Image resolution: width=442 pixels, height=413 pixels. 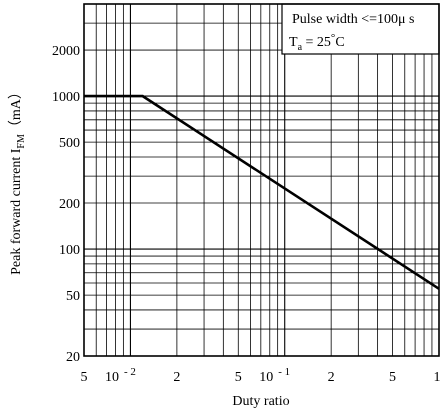 I want to click on annotation-ambient-temp: Ta = 25°C, so click(x=317, y=42).